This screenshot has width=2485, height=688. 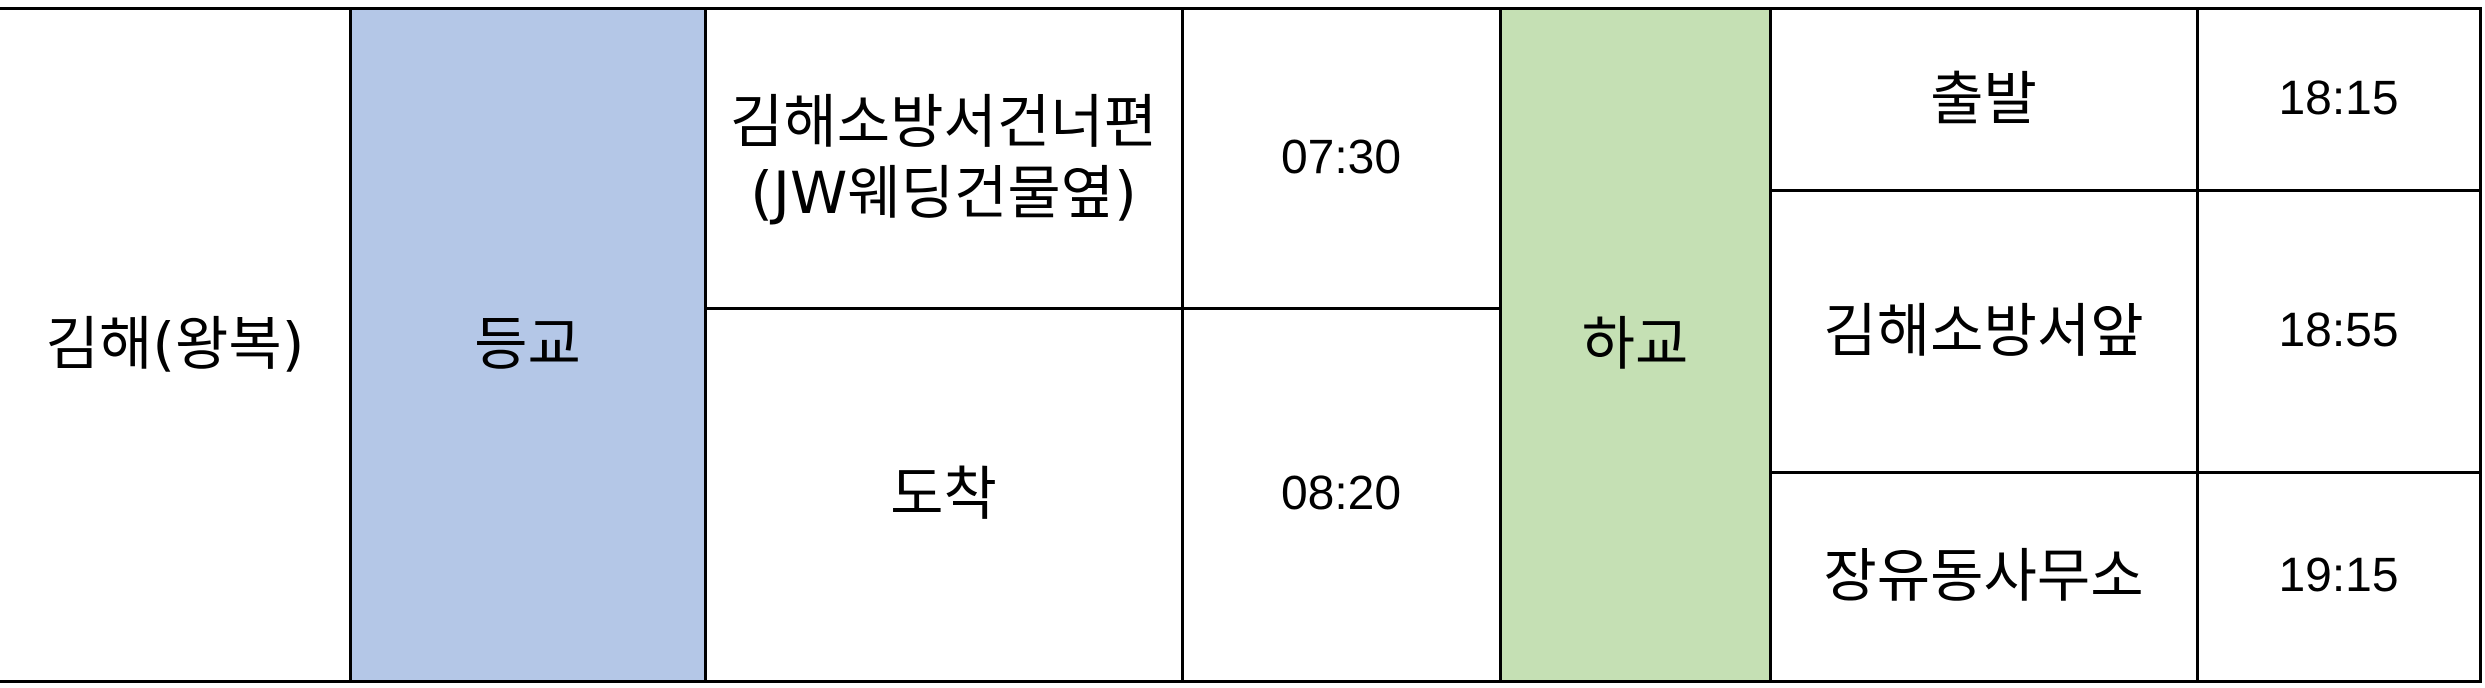 I want to click on time-value: 19:15, so click(x=2338, y=575).